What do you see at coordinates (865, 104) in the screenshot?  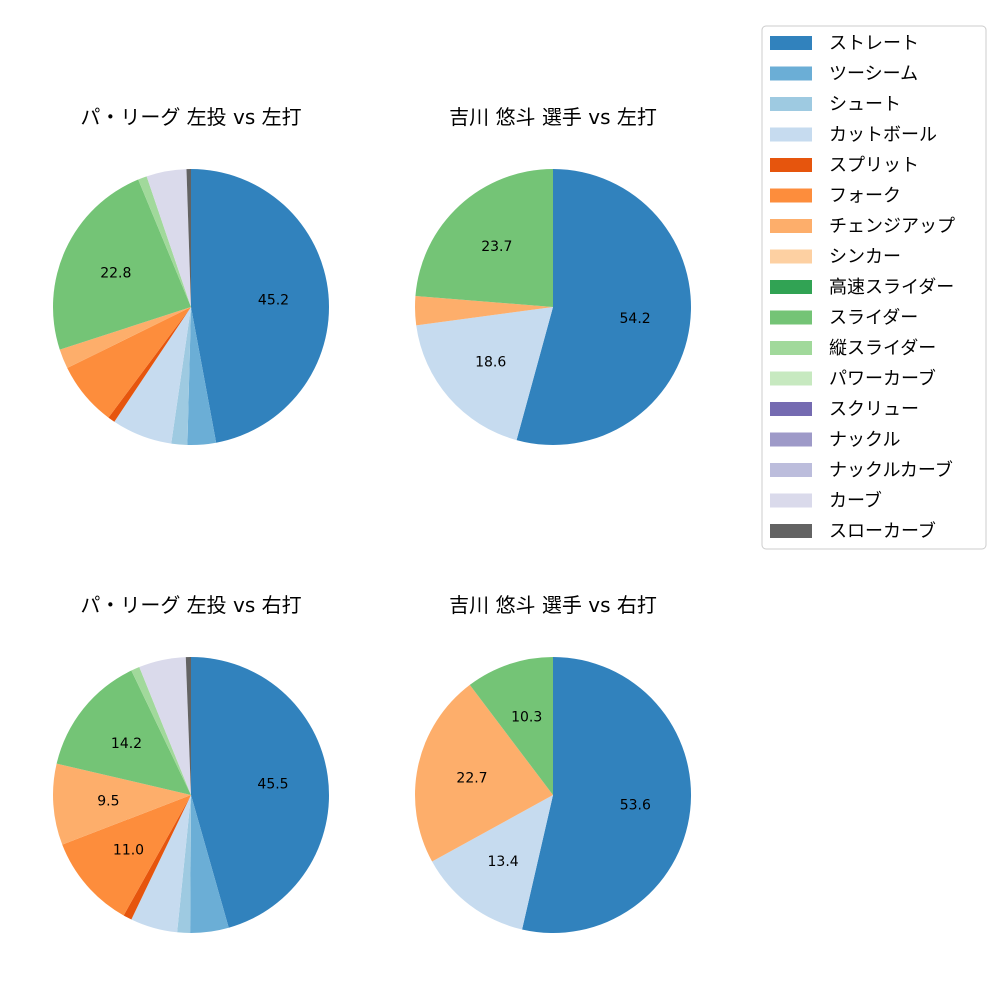 I see `legend-label: シュート` at bounding box center [865, 104].